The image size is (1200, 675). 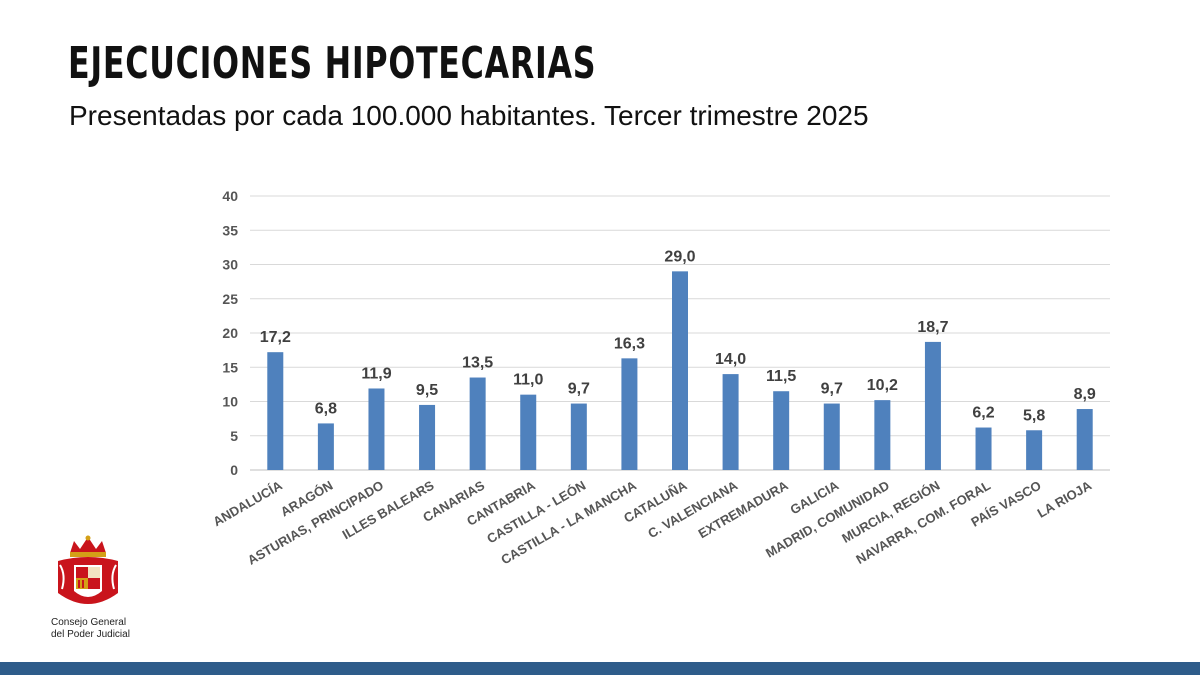 I want to click on data-label: 6,2, so click(x=983, y=413).